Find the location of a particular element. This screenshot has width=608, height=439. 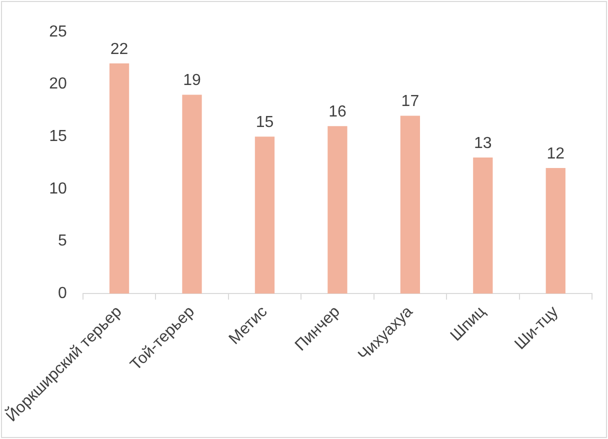

y-tick-label: 20 is located at coordinates (58, 84).